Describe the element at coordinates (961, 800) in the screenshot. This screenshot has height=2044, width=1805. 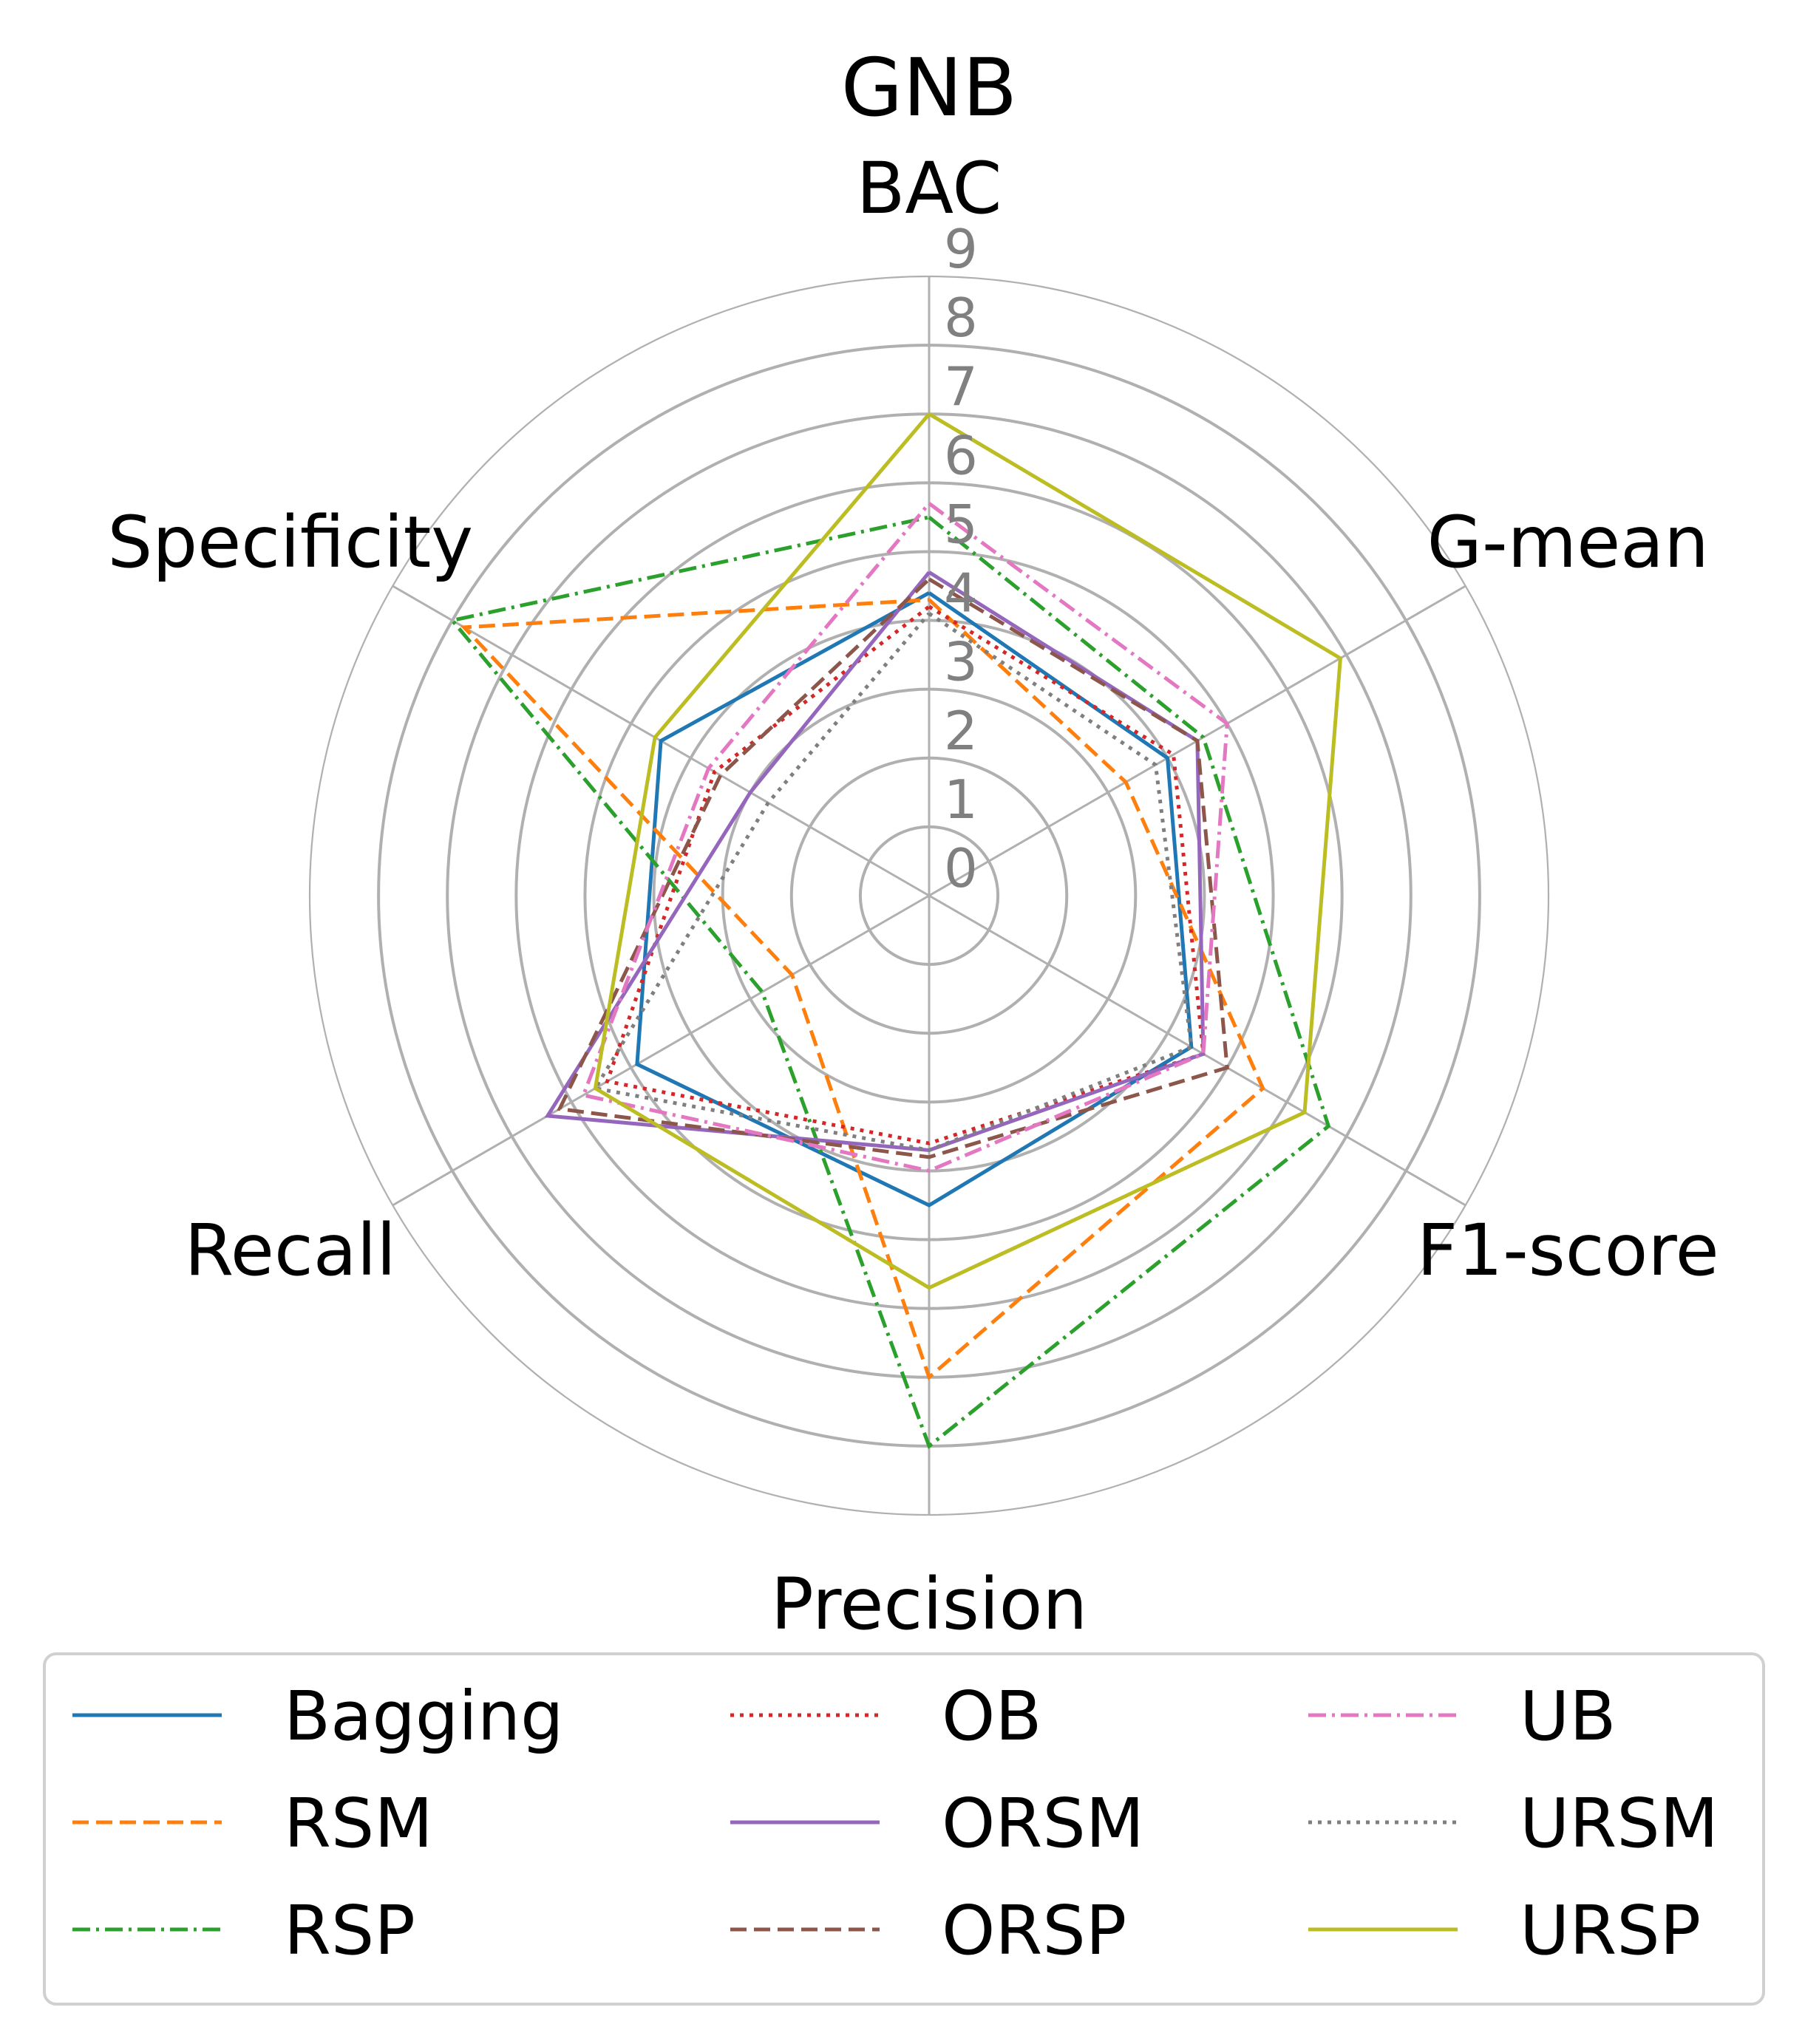
I see `radial-tick-label: 1` at that location.